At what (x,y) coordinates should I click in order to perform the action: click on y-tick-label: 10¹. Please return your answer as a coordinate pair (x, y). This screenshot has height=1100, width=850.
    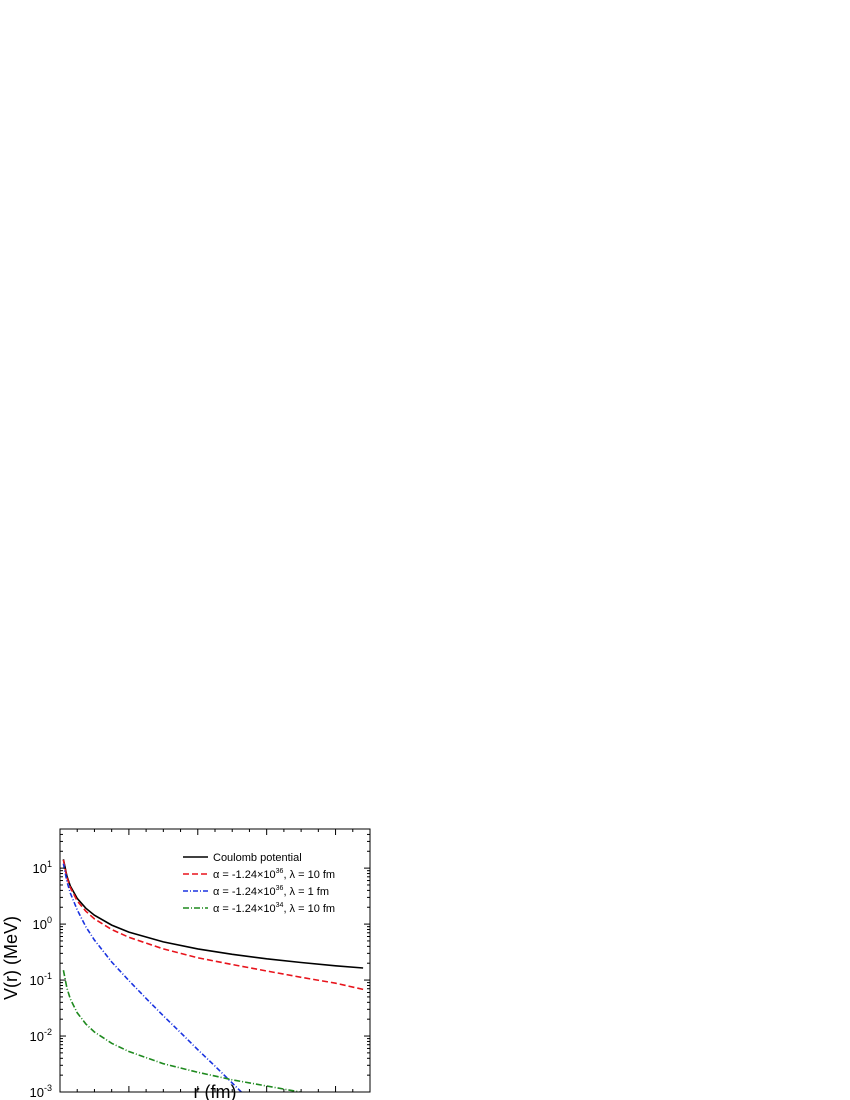
    Looking at the image, I should click on (42, 867).